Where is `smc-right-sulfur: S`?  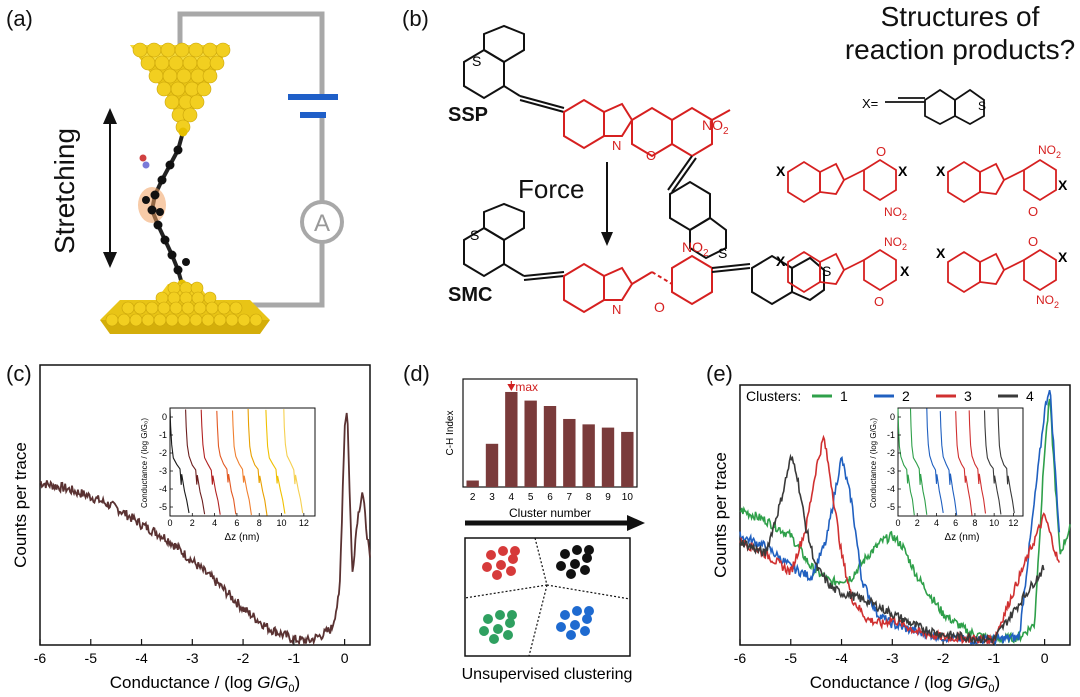 smc-right-sulfur: S is located at coordinates (826, 271).